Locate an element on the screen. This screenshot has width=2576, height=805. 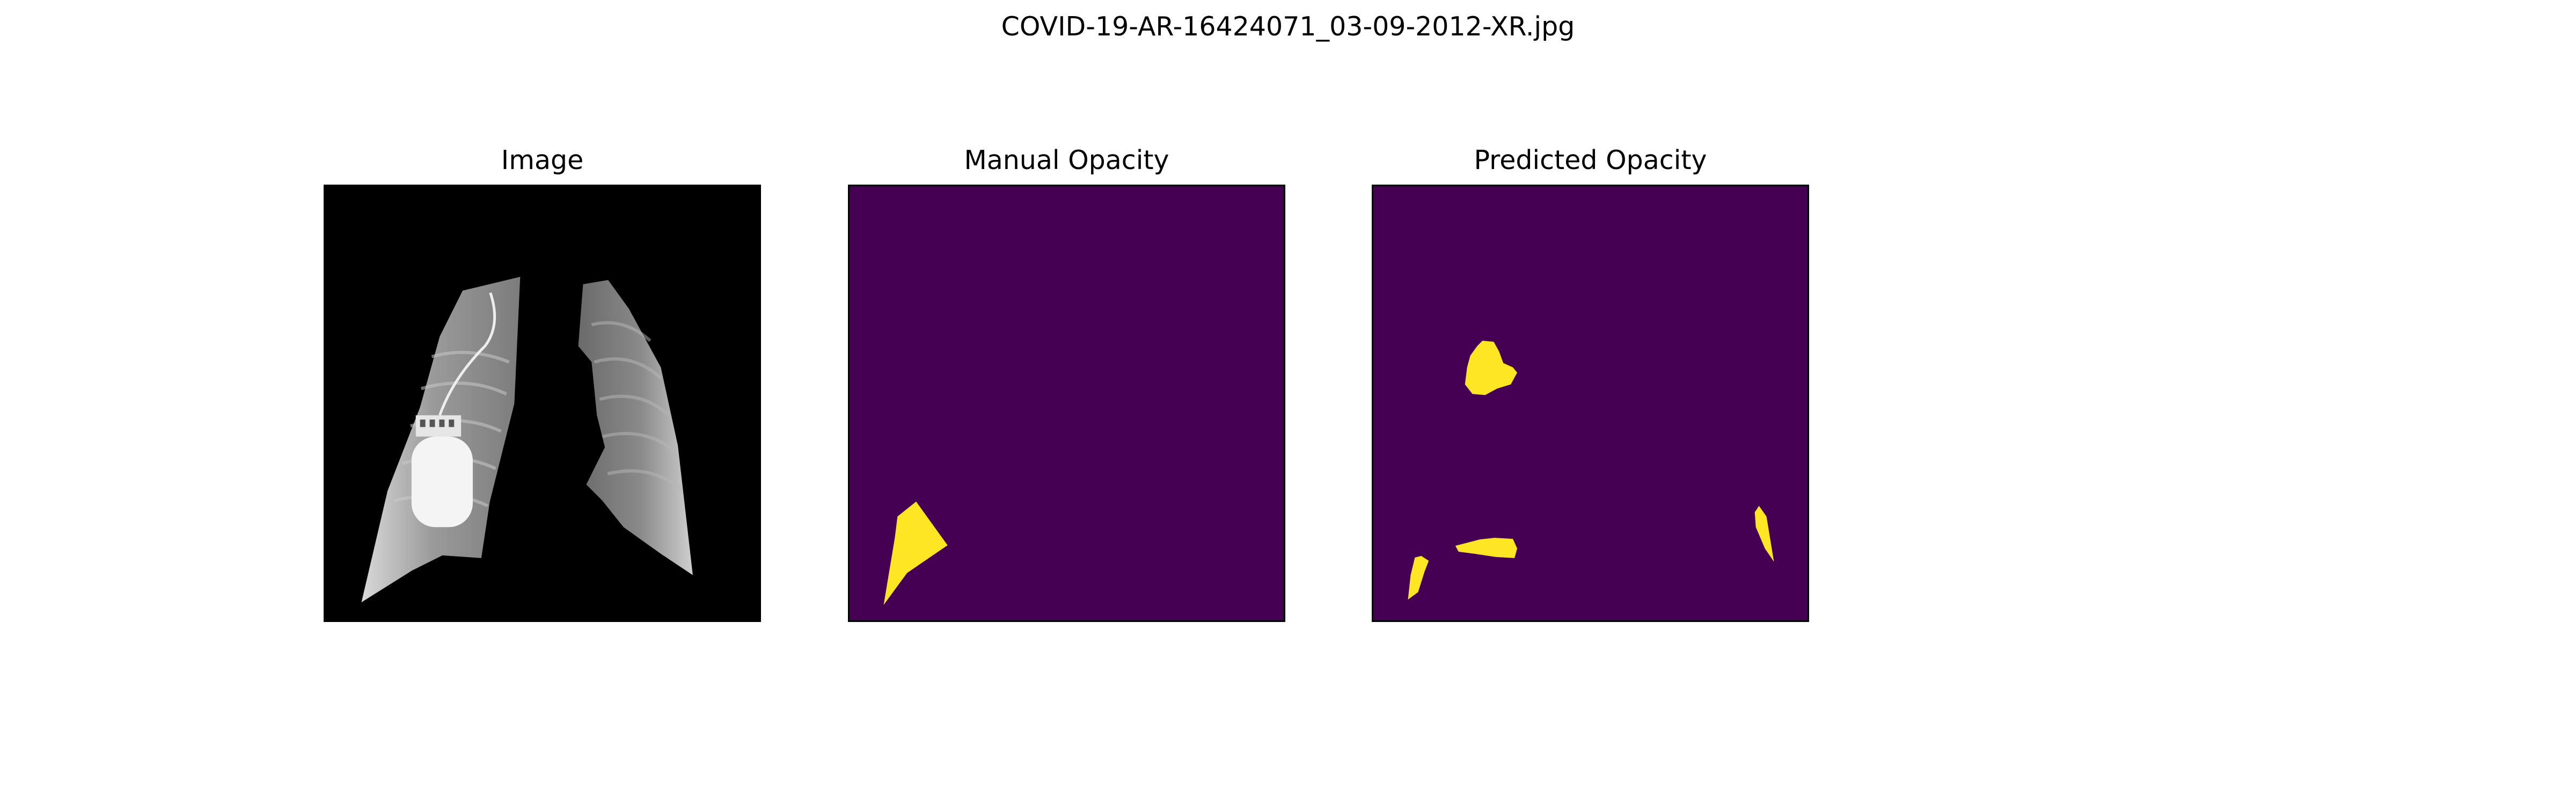
manual-opacity-mask is located at coordinates (1067, 403).